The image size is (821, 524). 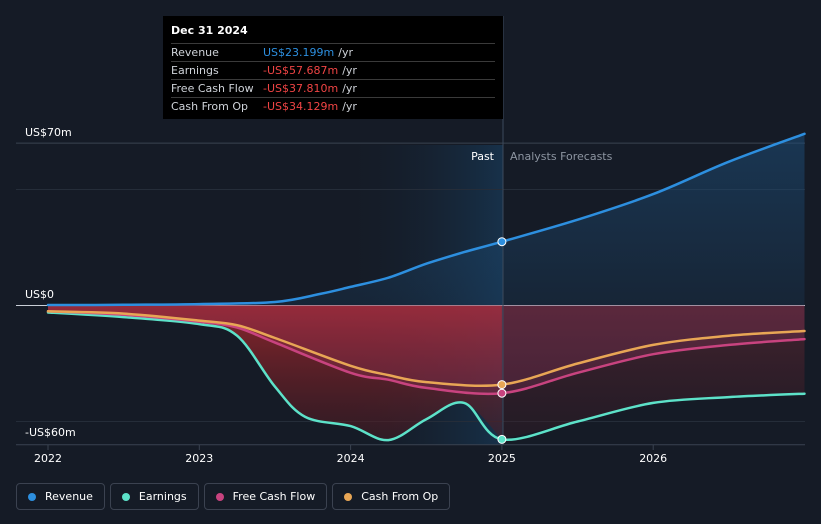 What do you see at coordinates (274, 496) in the screenshot?
I see `legend-label: Free Cash Flow` at bounding box center [274, 496].